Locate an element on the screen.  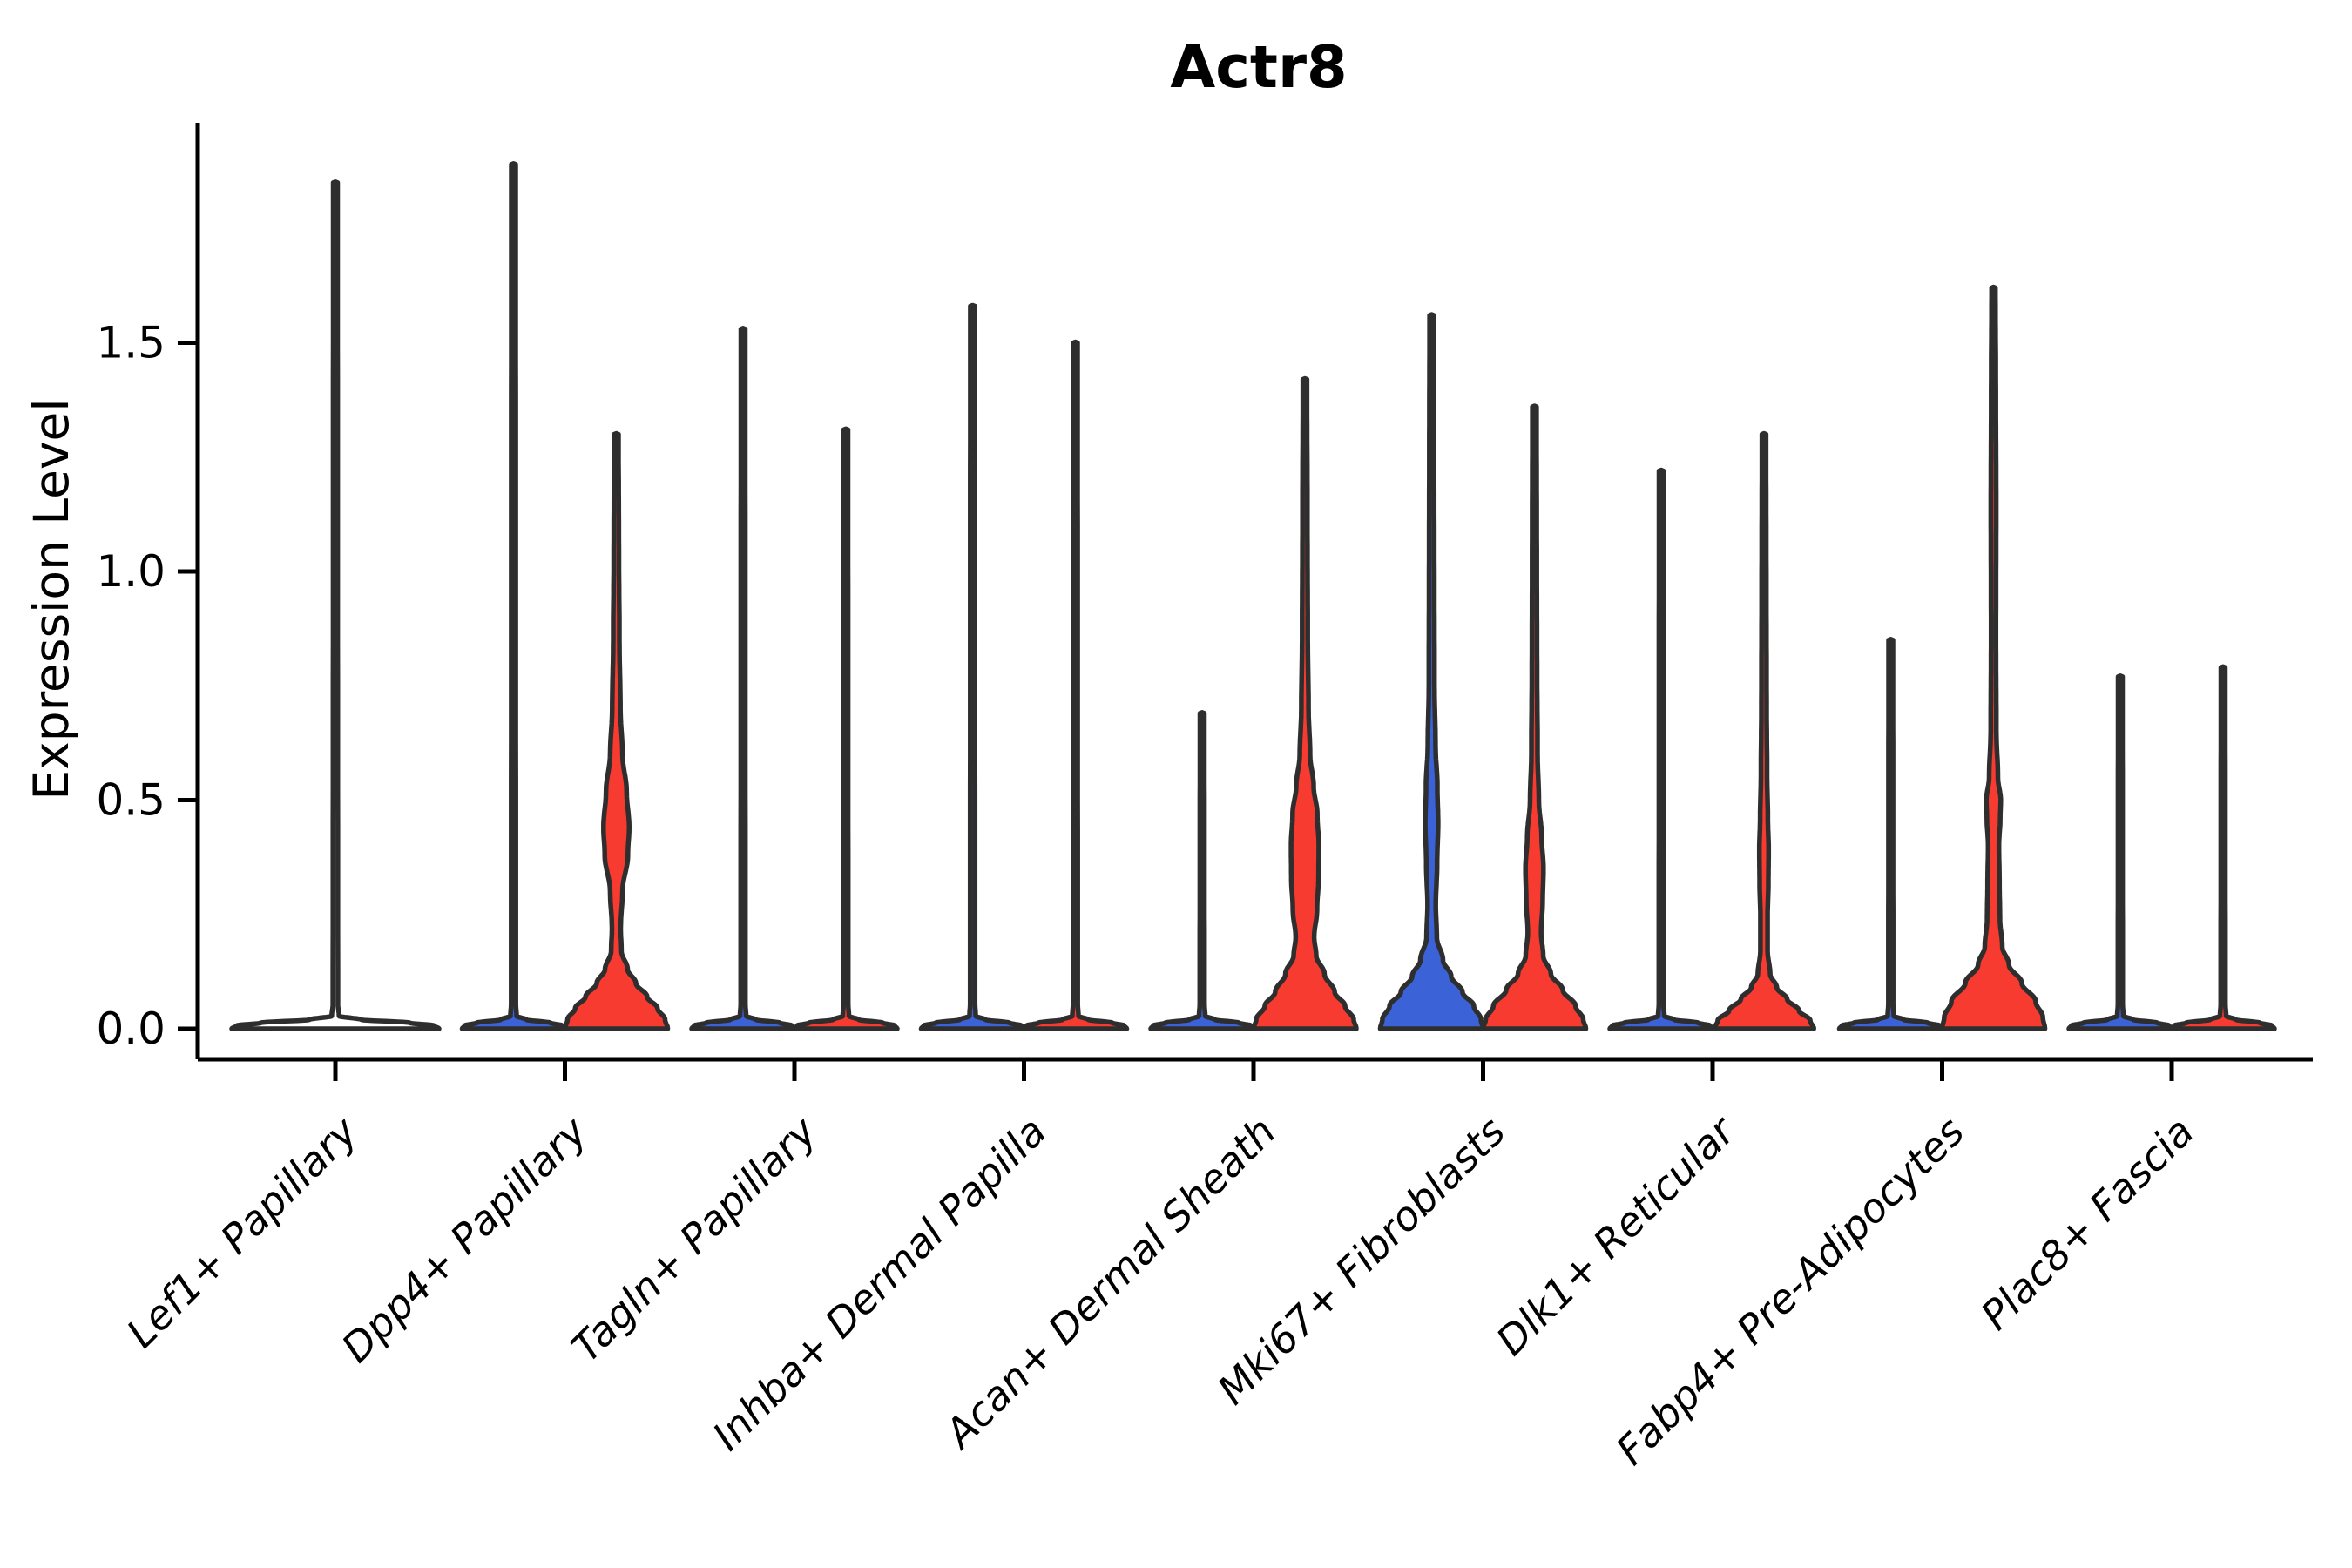
violin-plac8-fascia-right is located at coordinates (2223, 847).